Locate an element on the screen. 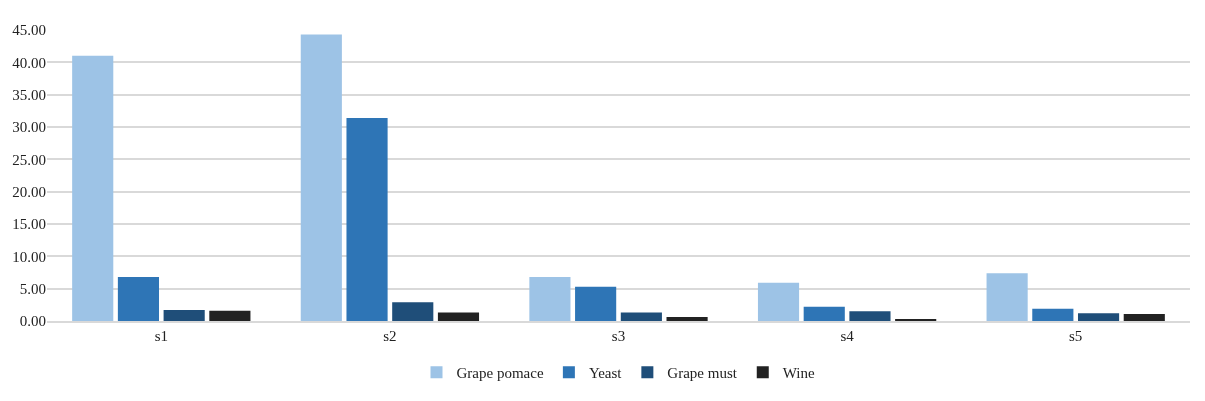 Image resolution: width=1205 pixels, height=401 pixels. y-tick-label: 20.00 is located at coordinates (29, 191).